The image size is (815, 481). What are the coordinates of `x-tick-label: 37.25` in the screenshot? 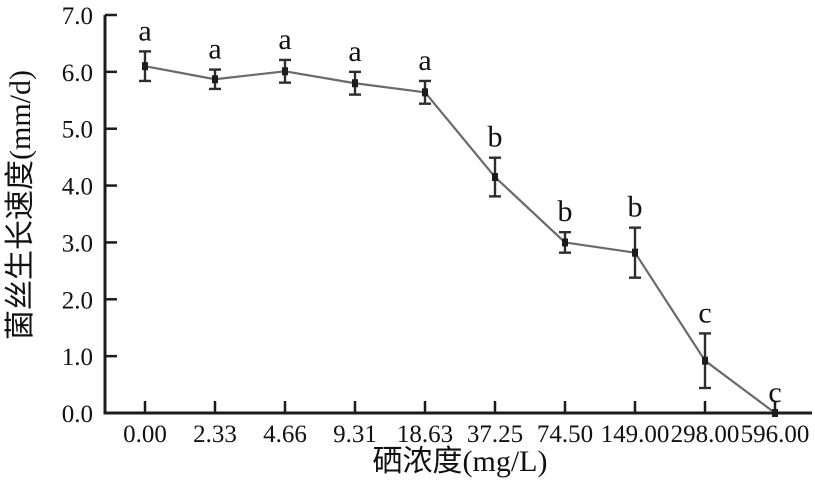 It's located at (495, 434).